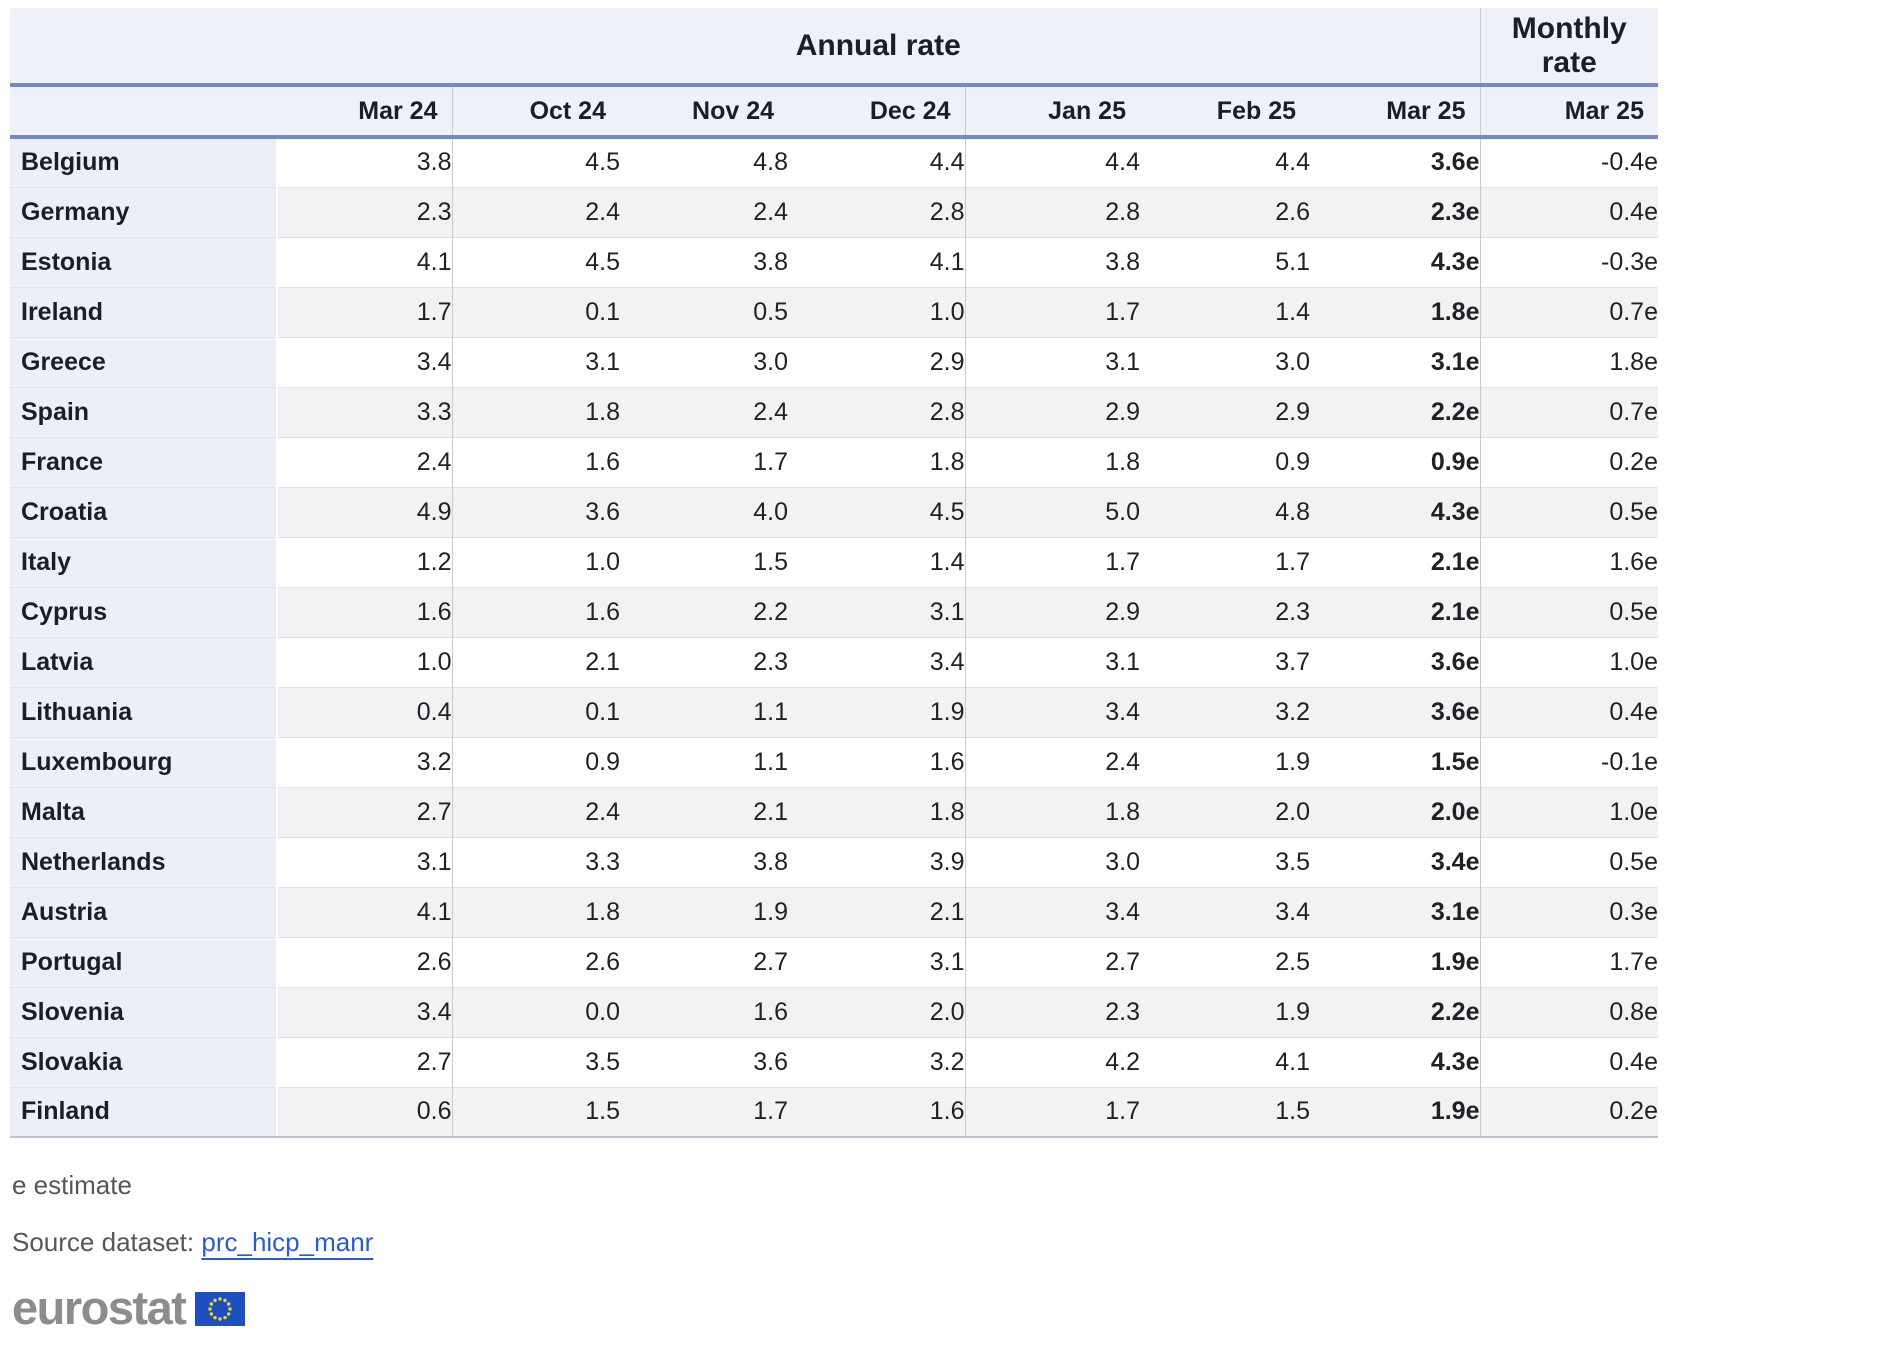 Image resolution: width=1888 pixels, height=1347 pixels. What do you see at coordinates (129, 1307) in the screenshot?
I see `eurostat-logo: eurostat` at bounding box center [129, 1307].